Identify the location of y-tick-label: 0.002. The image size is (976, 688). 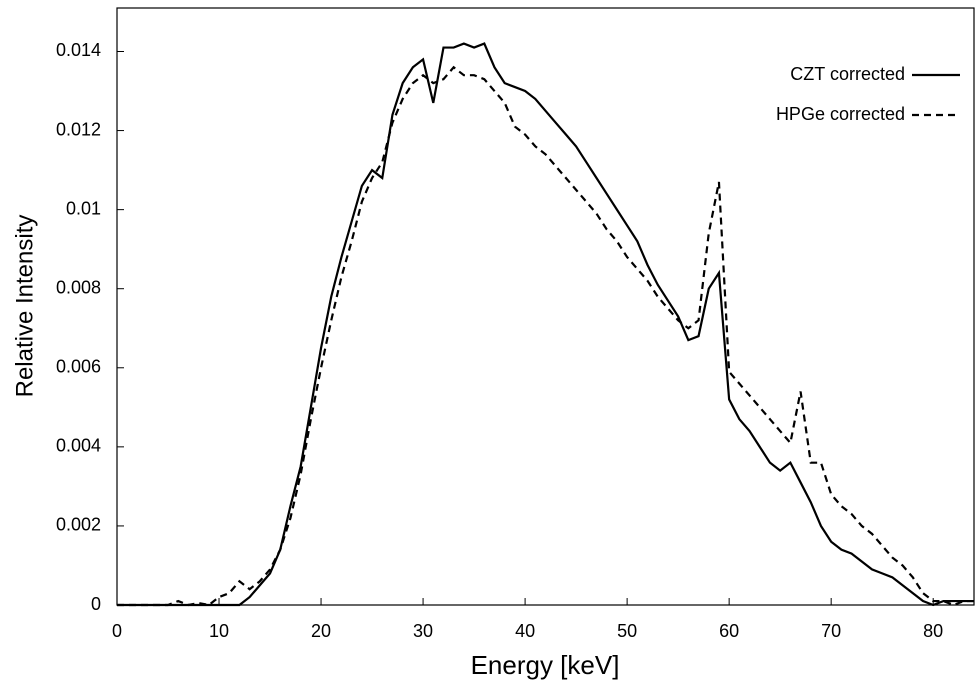
(78, 525).